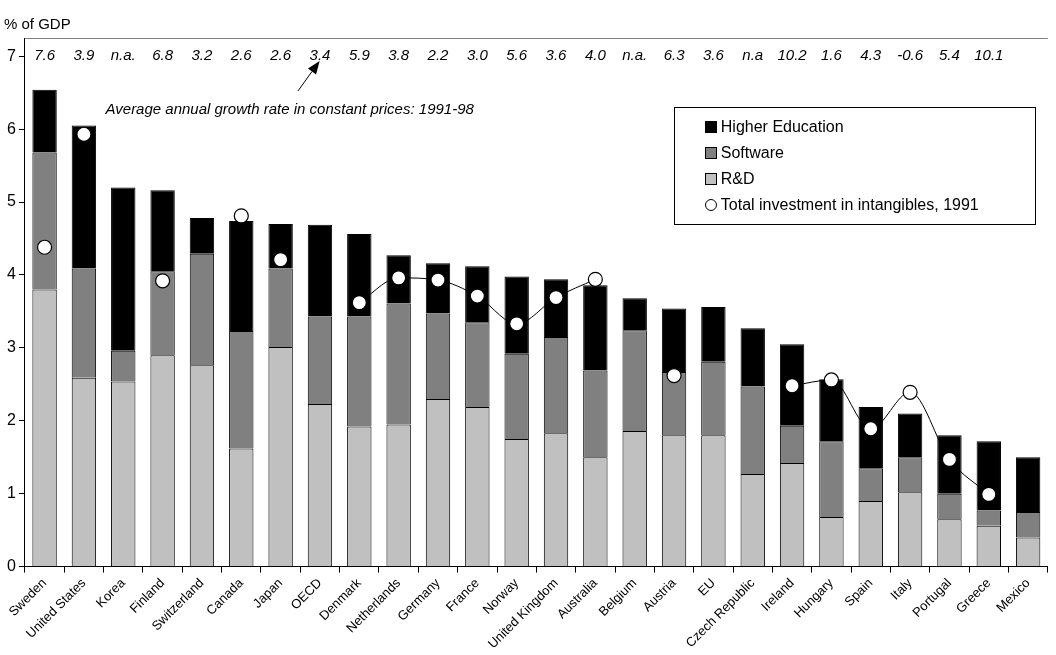 The width and height of the screenshot is (1056, 655). I want to click on annotation: 5.6, so click(517, 55).